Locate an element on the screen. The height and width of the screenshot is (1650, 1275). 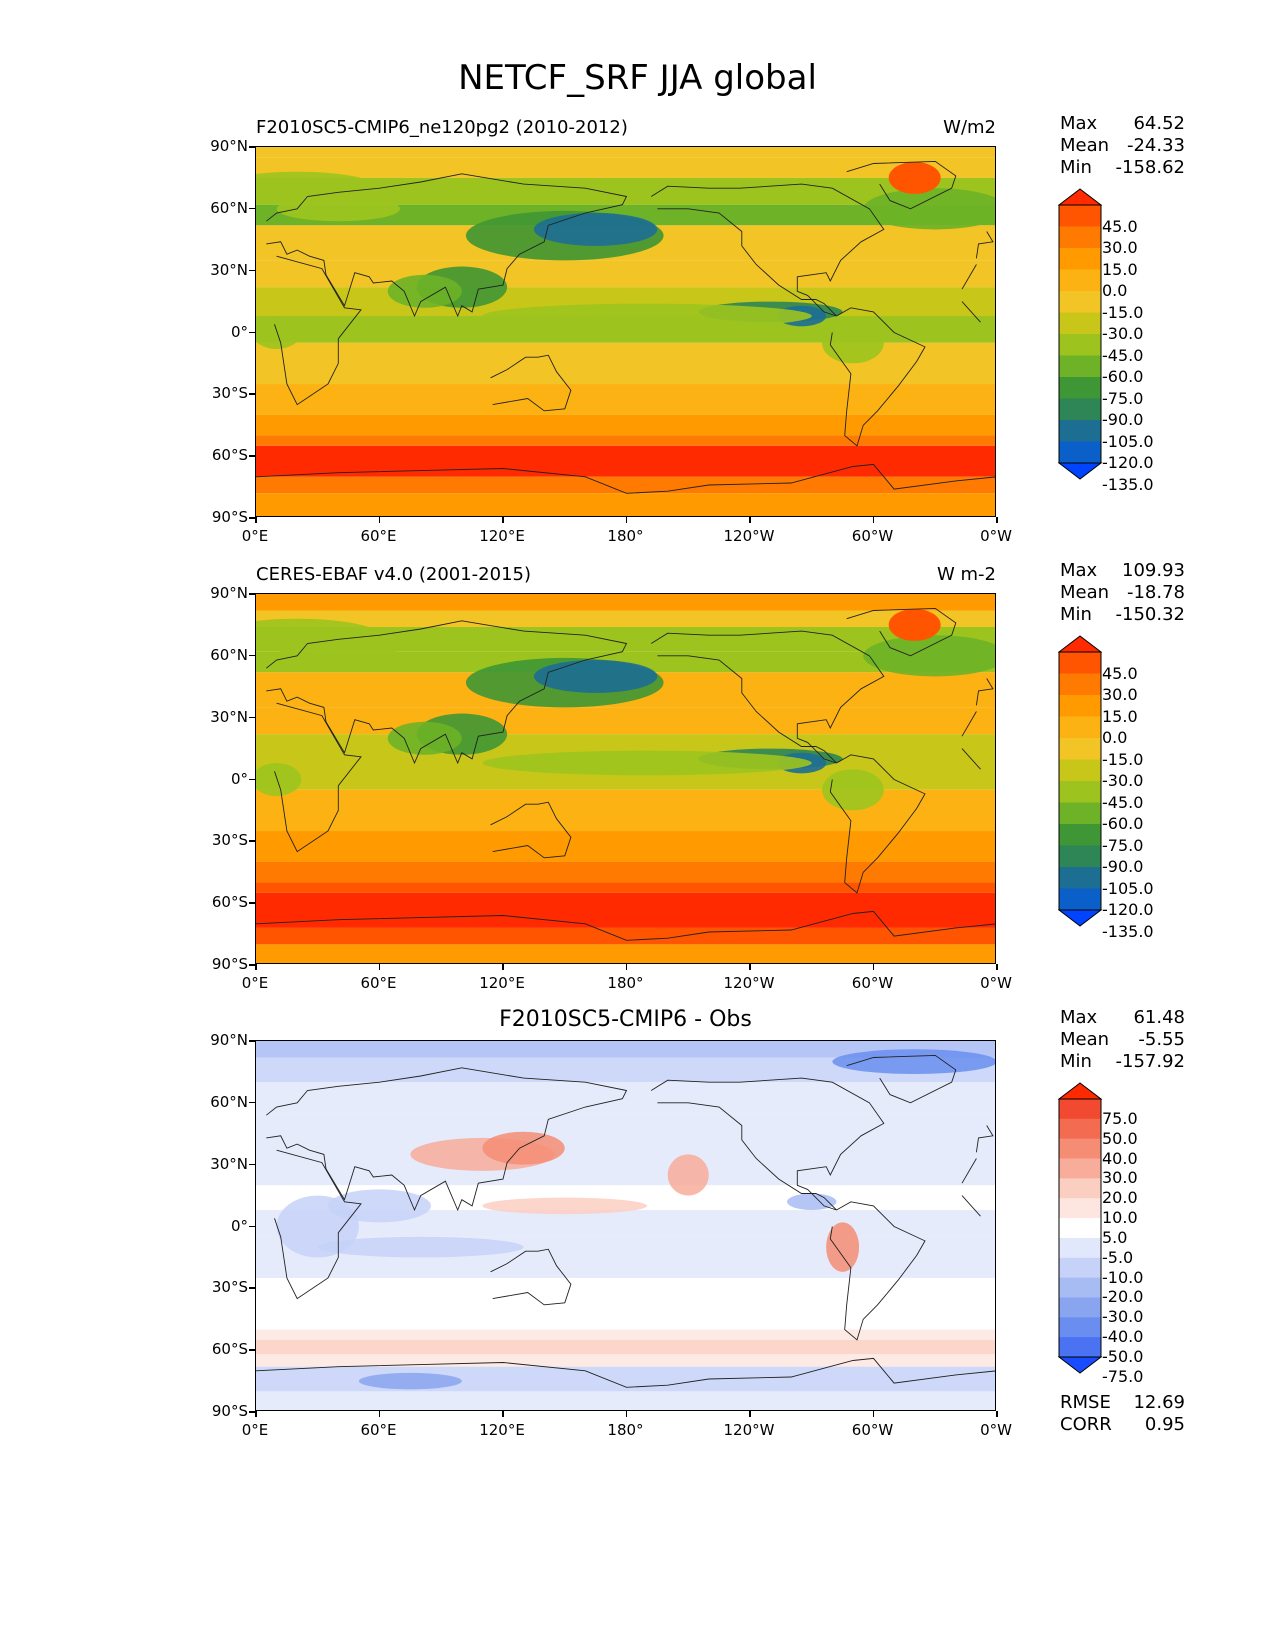
panel-units: W/m2 is located at coordinates (969, 127).